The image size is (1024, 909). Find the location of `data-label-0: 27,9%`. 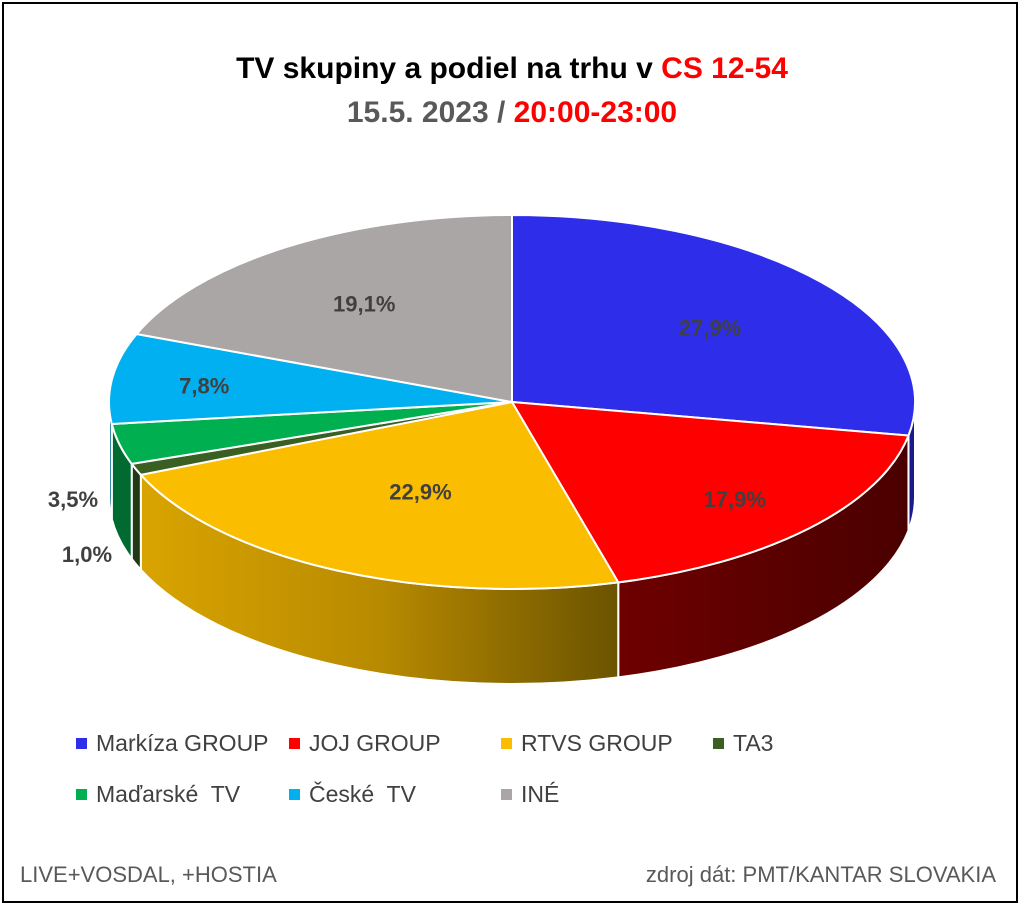

data-label-0: 27,9% is located at coordinates (710, 327).